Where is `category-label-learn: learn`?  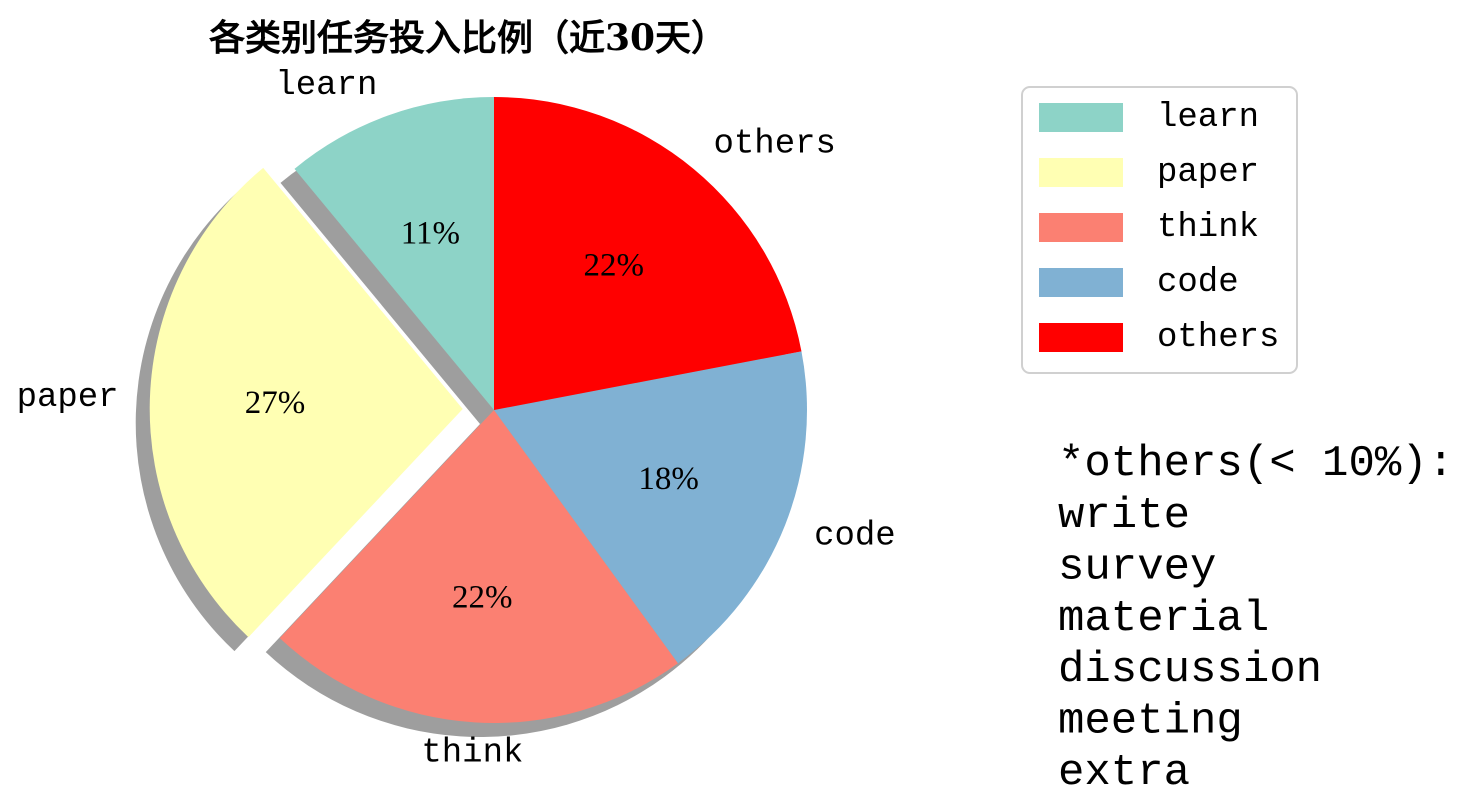
category-label-learn: learn is located at coordinates (326, 86).